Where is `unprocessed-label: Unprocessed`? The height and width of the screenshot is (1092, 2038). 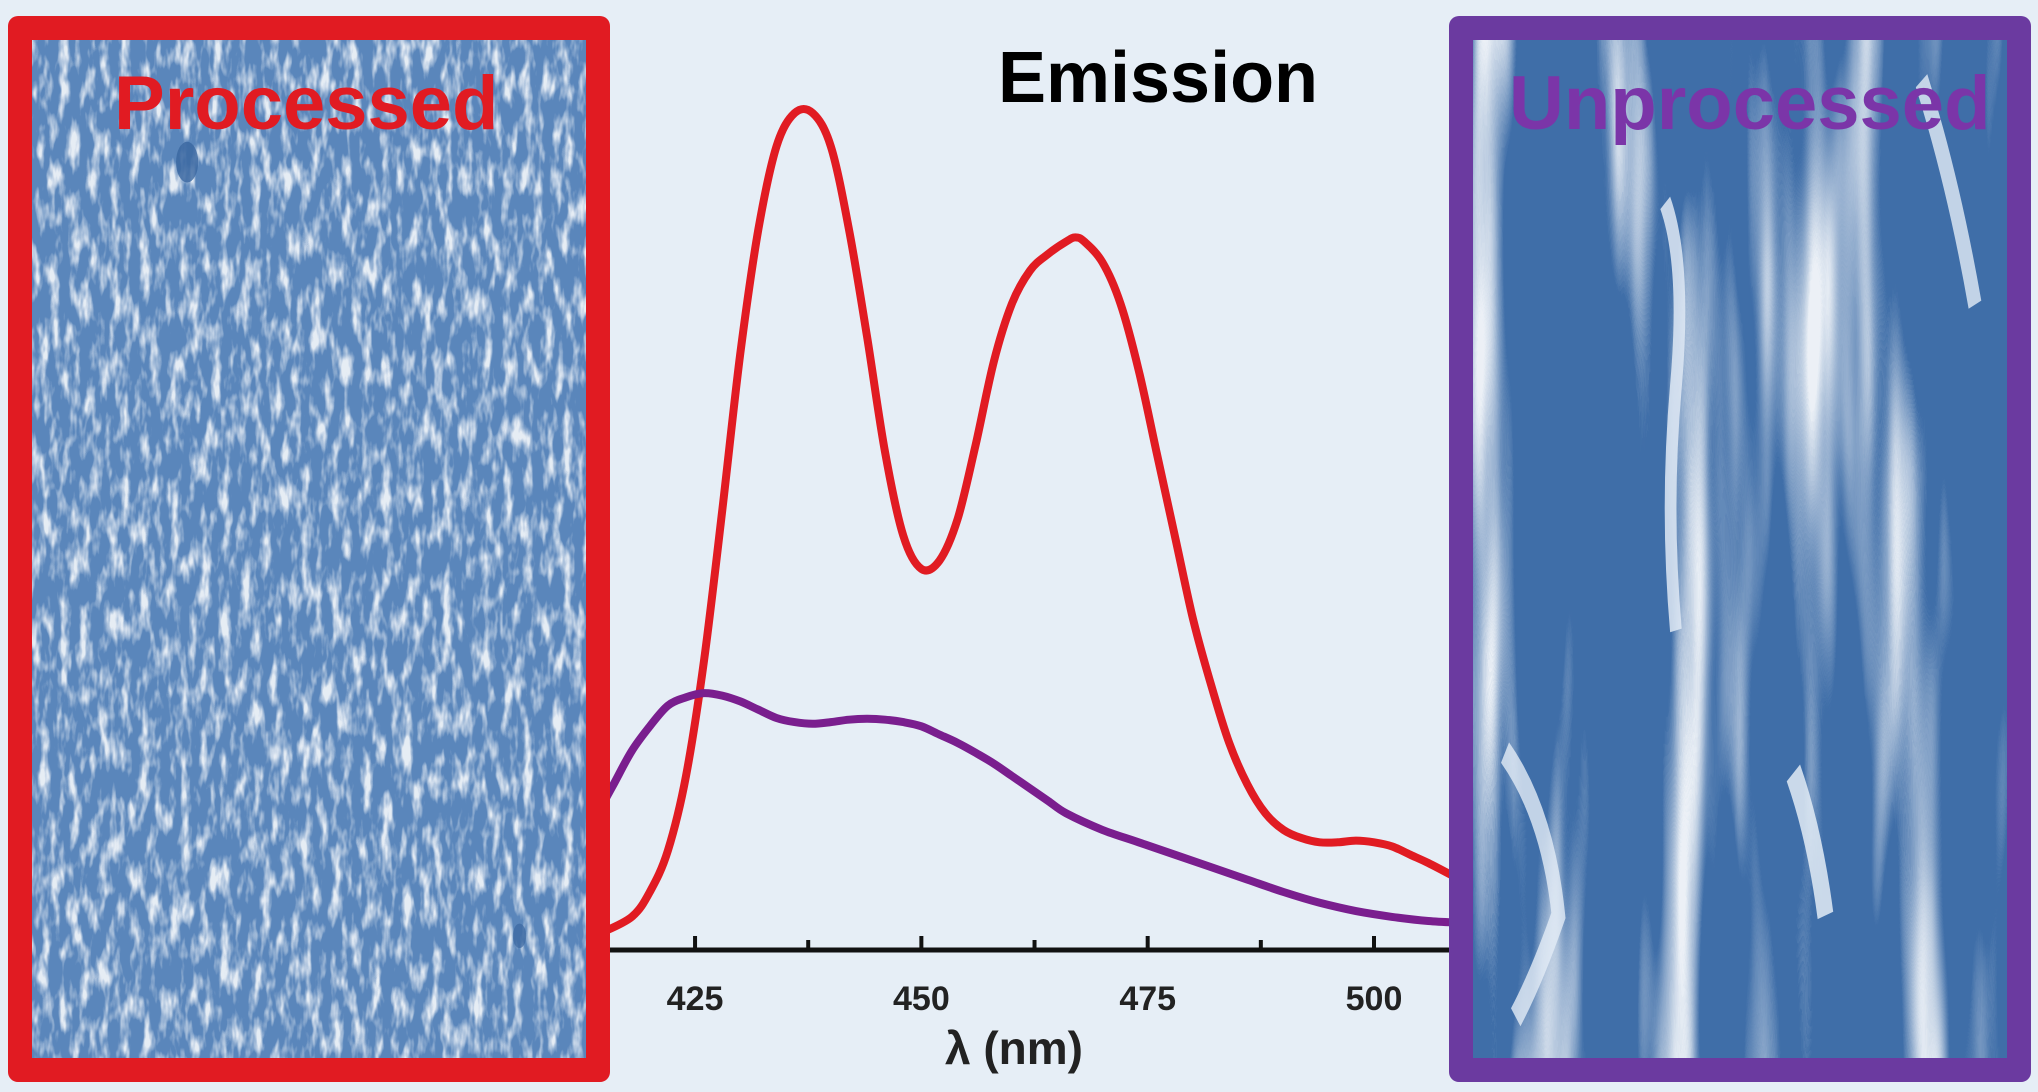
unprocessed-label: Unprocessed is located at coordinates (1750, 103).